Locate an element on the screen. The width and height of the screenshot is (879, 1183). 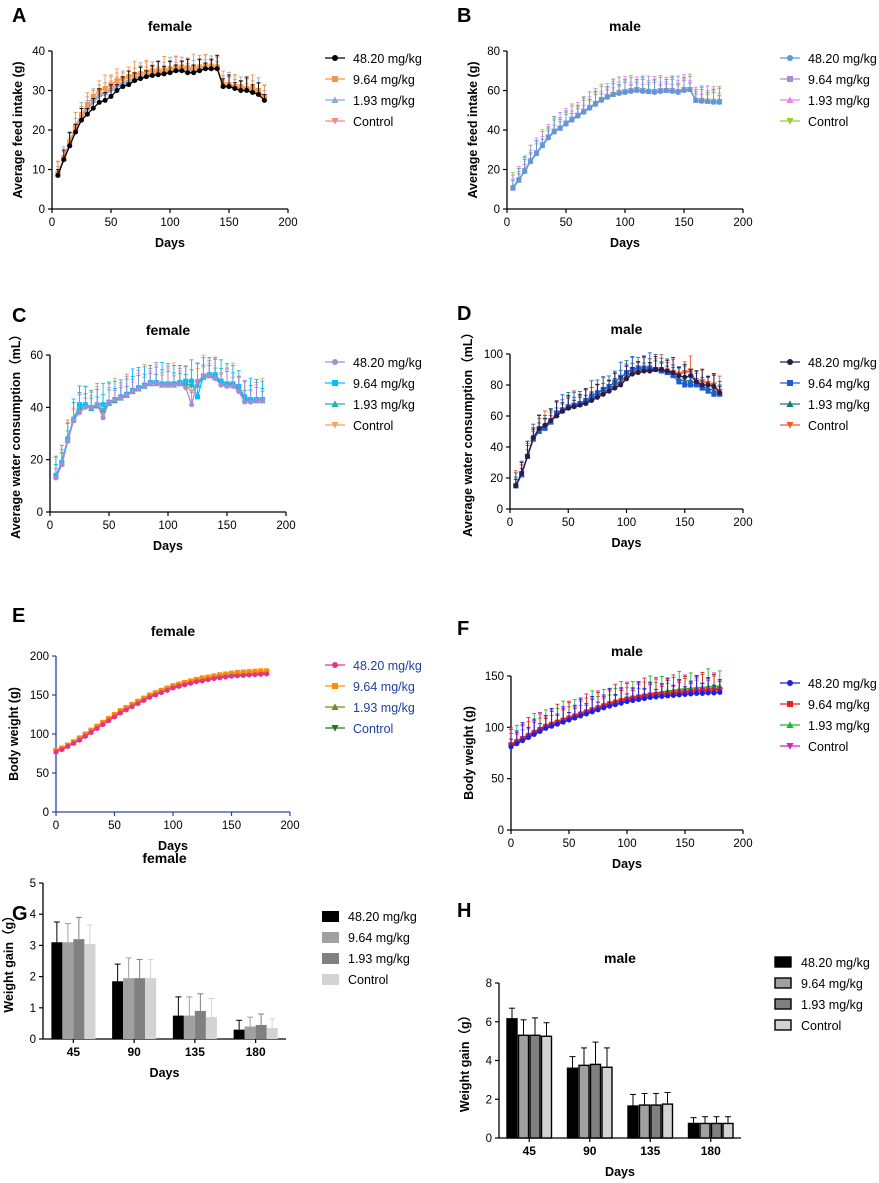
chart-title: female is located at coordinates (164, 858).